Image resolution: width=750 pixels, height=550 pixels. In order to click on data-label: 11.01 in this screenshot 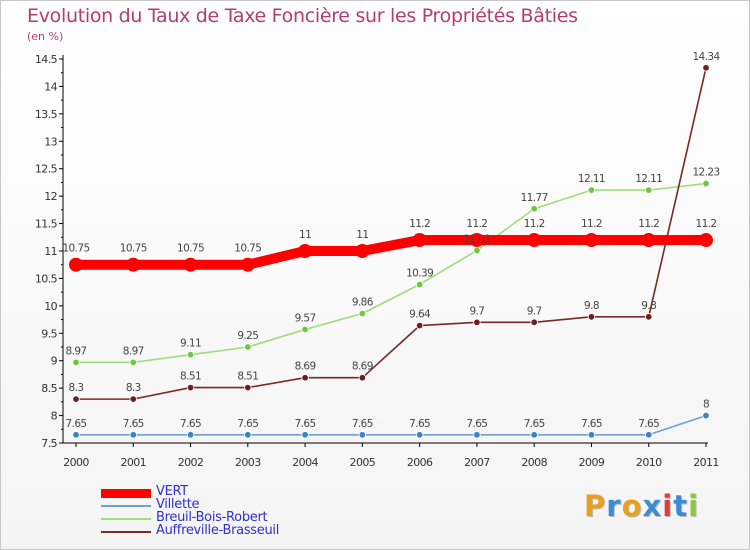, I will do `click(476, 239)`.